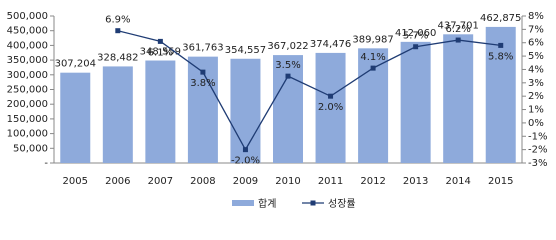 This screenshot has width=556, height=240. Describe the element at coordinates (330, 44) in the screenshot. I see `bar-value-label: 374,476` at that location.